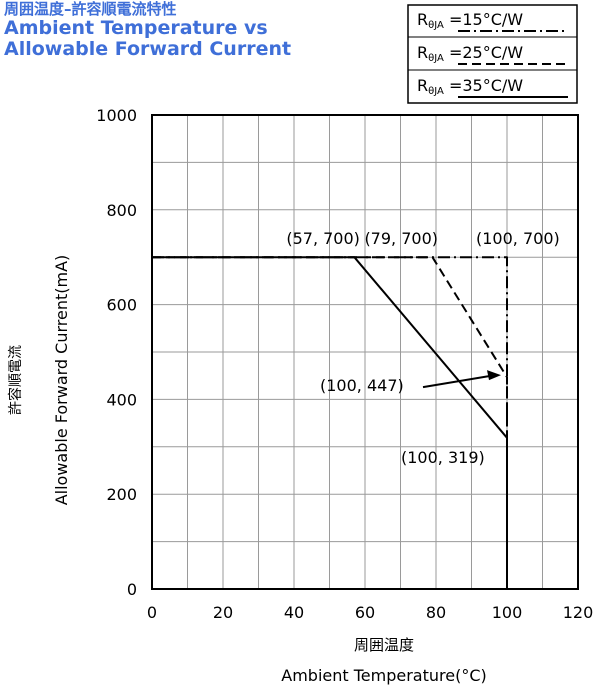  What do you see at coordinates (294, 612) in the screenshot?
I see `x-tick-label: 40` at bounding box center [294, 612].